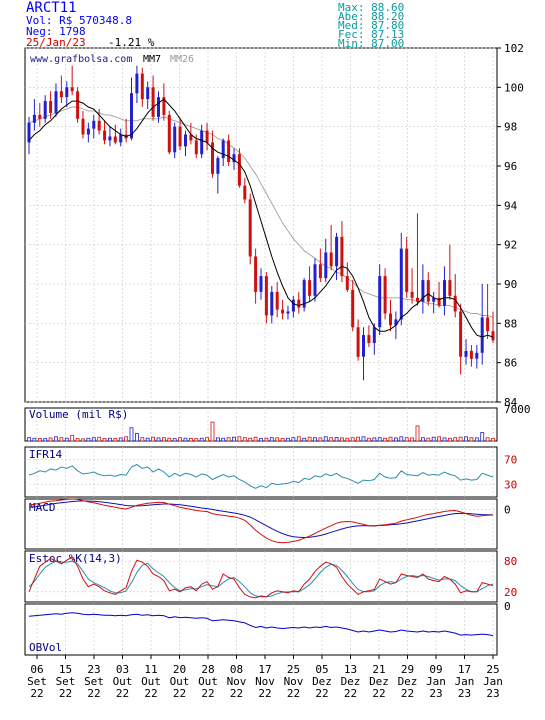 This screenshot has width=545, height=720. Describe the element at coordinates (378, 669) in the screenshot. I see `x-tick-label: 21` at that location.